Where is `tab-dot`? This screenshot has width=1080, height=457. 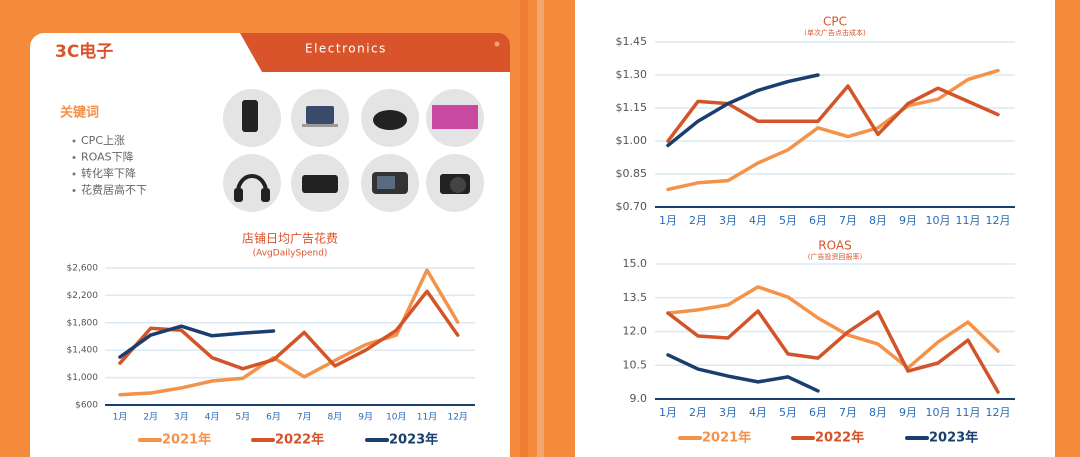
tab-dot is located at coordinates (497, 44).